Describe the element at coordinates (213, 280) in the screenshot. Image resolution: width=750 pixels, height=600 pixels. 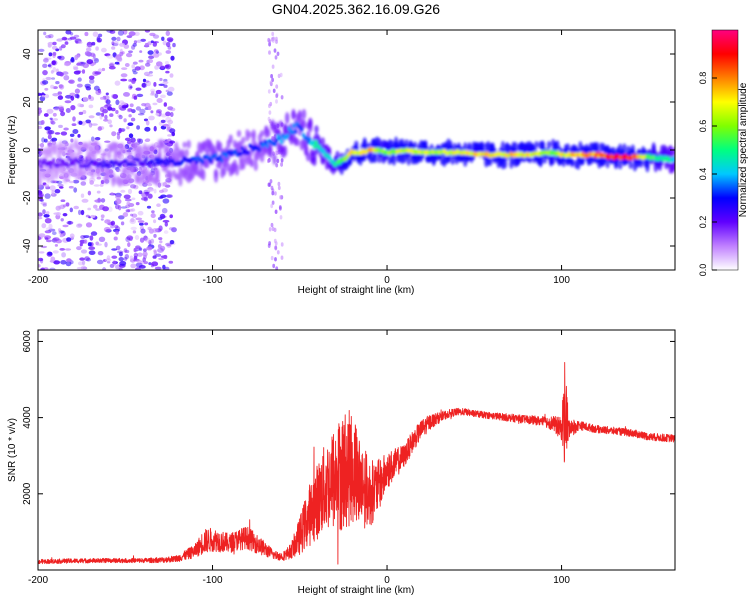
I see `x-tick-label: -100` at that location.